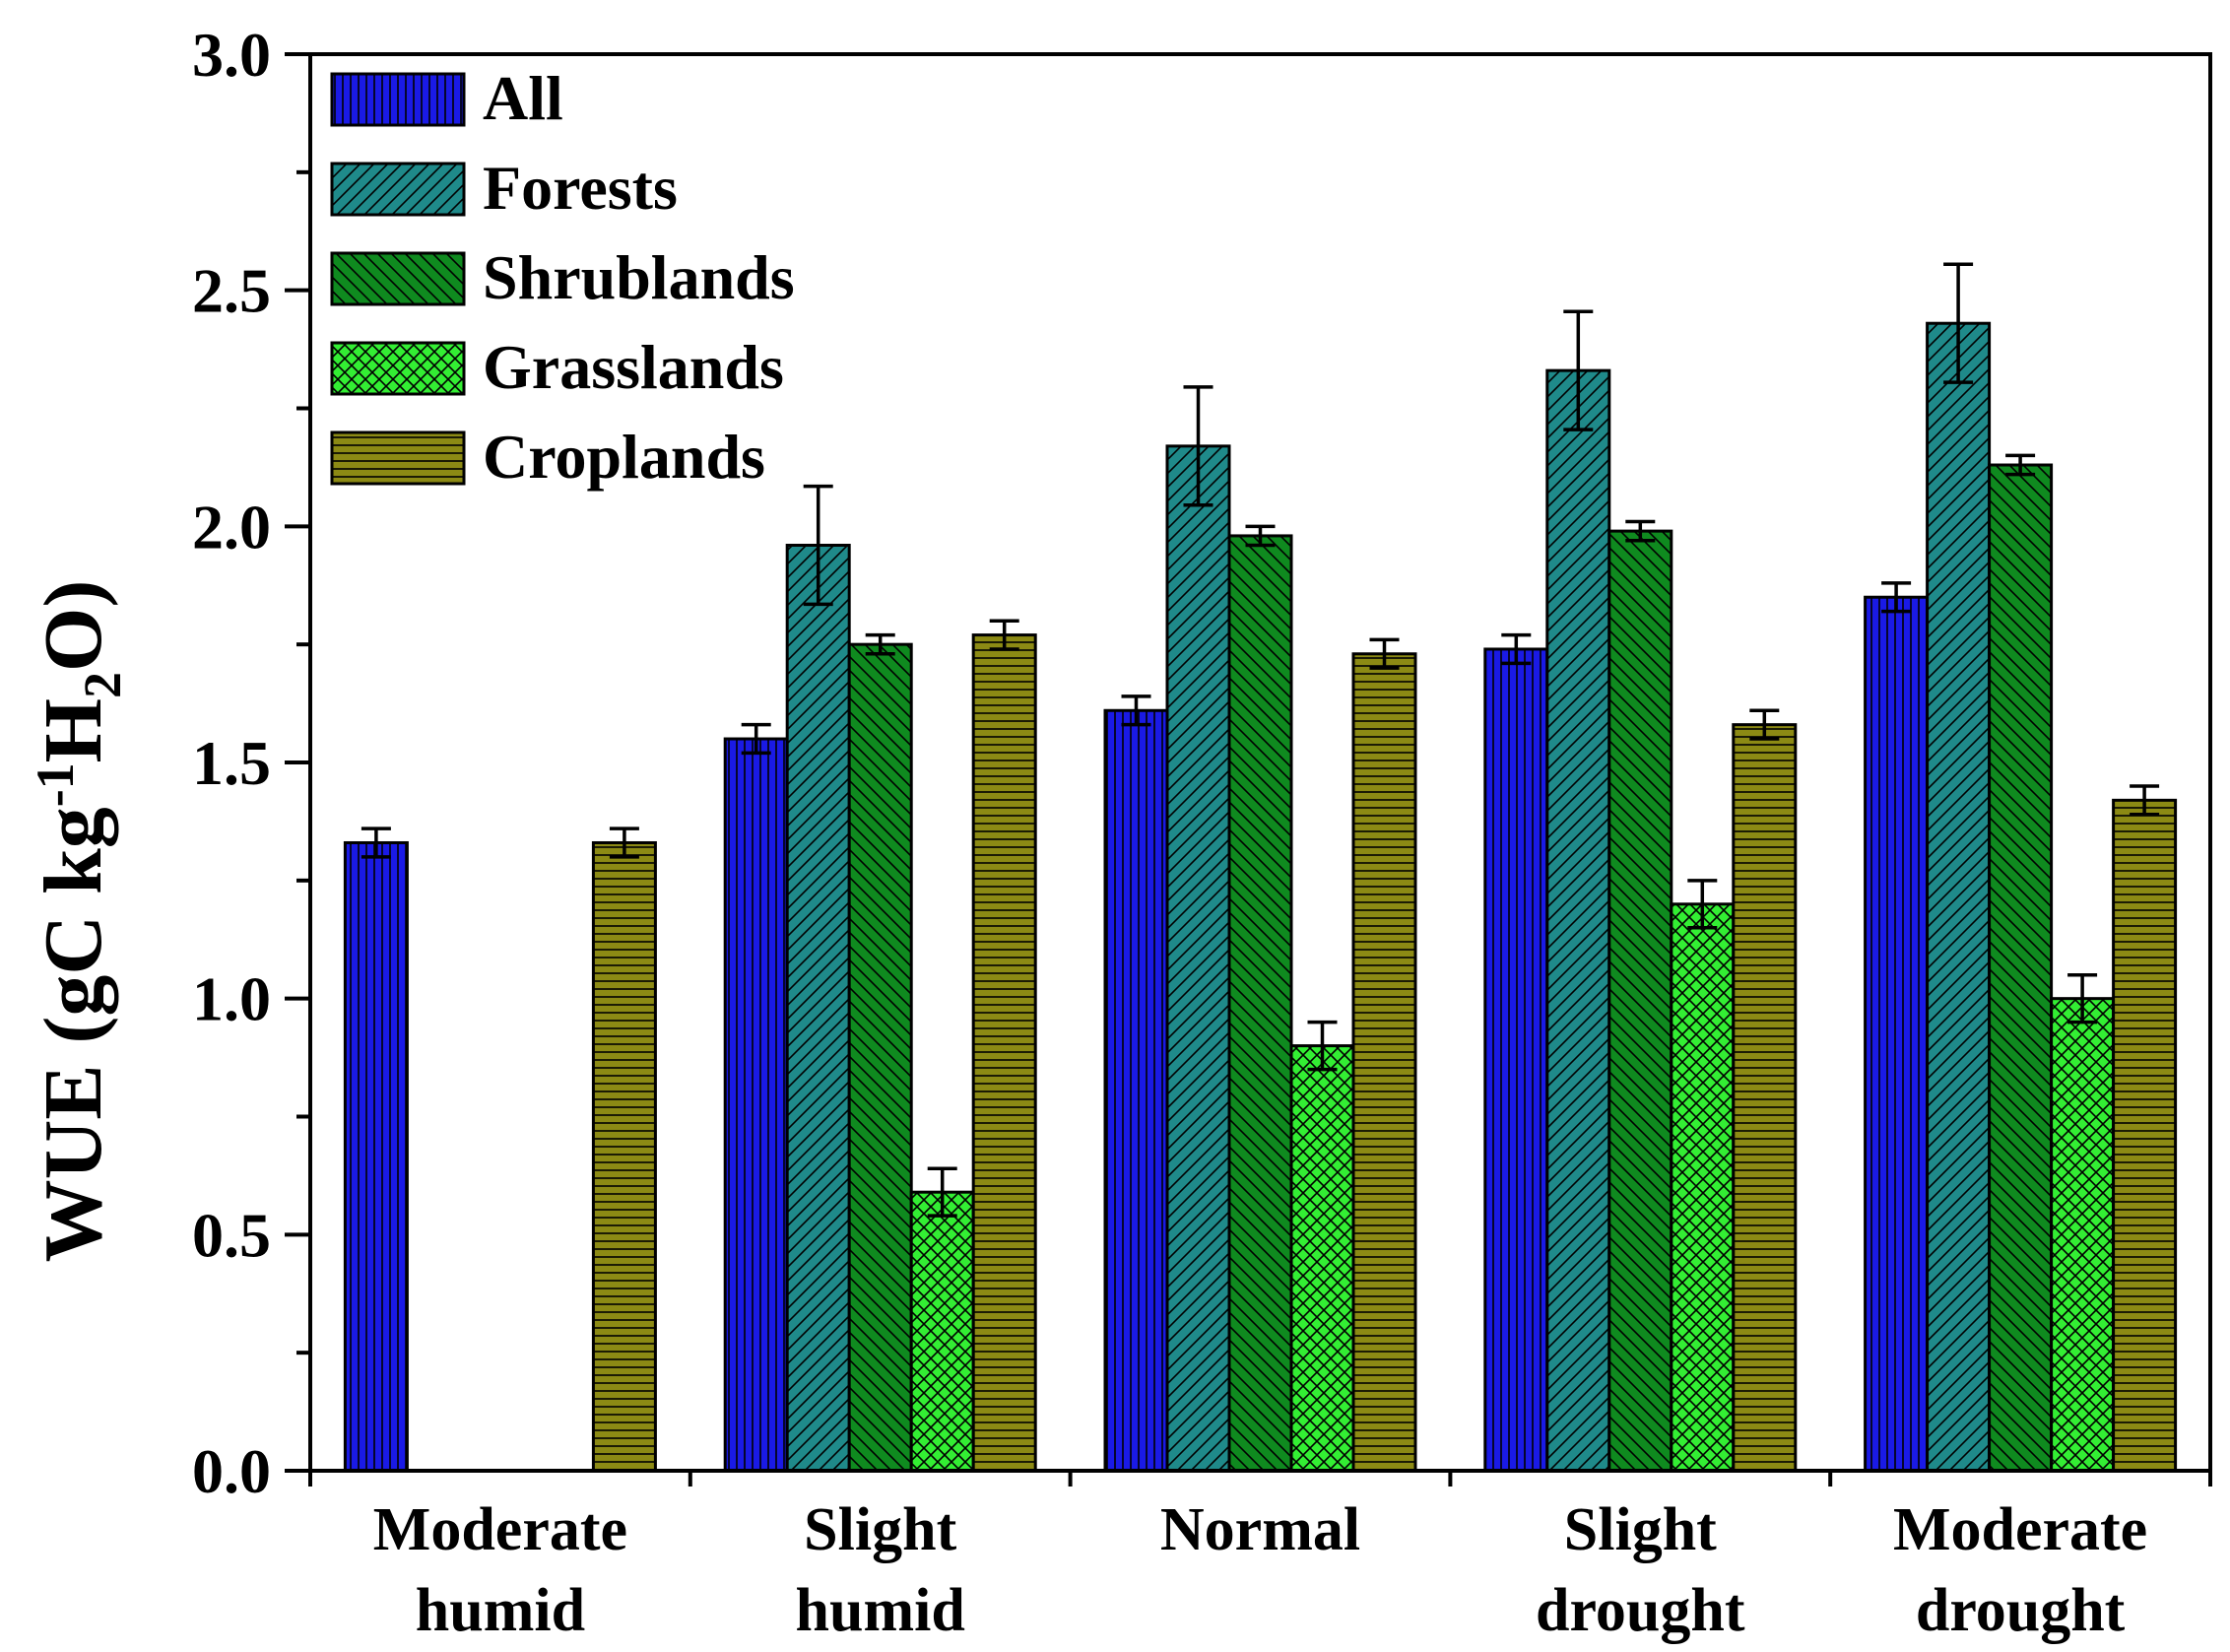 The width and height of the screenshot is (2230, 1652). What do you see at coordinates (398, 368) in the screenshot?
I see `legend-swatch-grasslands` at bounding box center [398, 368].